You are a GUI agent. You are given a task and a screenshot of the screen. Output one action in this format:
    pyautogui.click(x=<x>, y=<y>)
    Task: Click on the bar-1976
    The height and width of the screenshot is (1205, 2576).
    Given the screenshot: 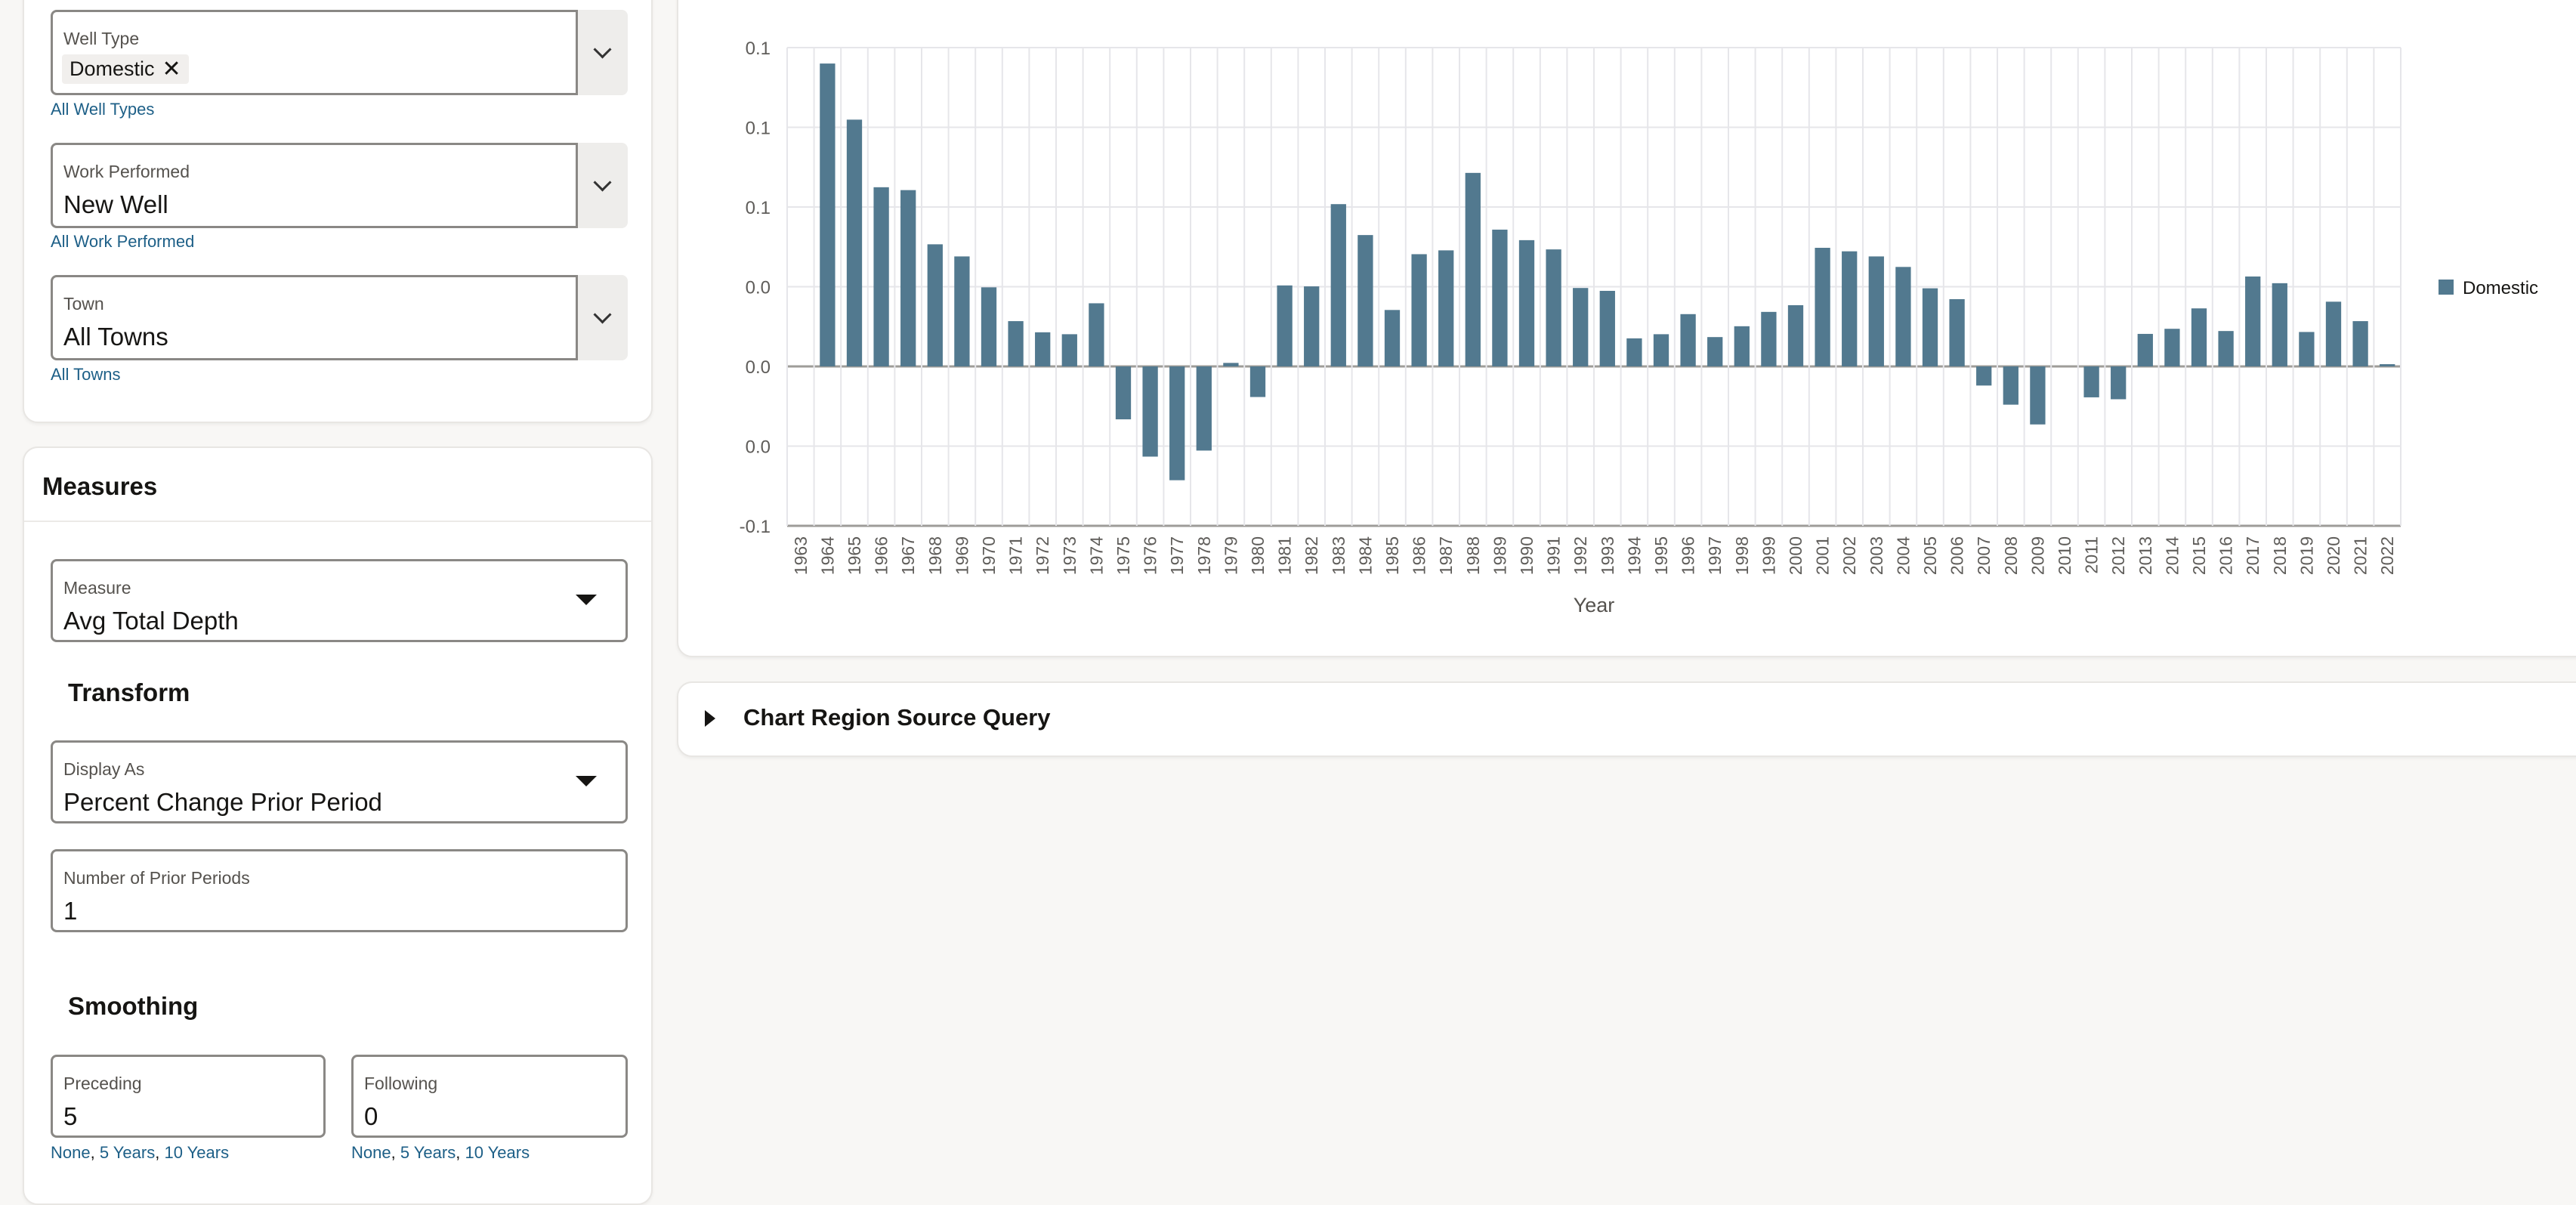 What is the action you would take?
    pyautogui.click(x=1150, y=411)
    